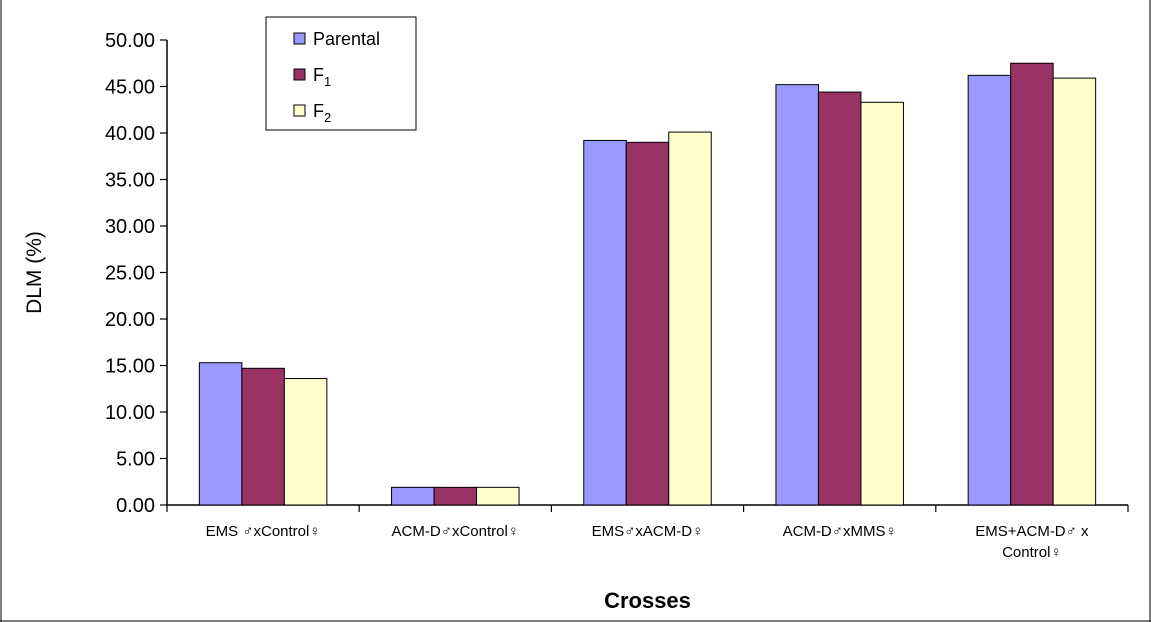 The image size is (1151, 622). I want to click on y-tick-label: 15.00, so click(130, 367).